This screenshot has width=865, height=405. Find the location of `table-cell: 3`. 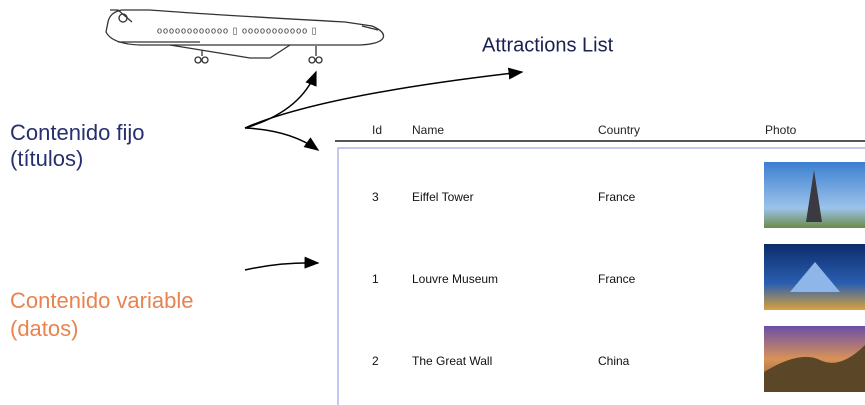

table-cell: 3 is located at coordinates (375, 197).